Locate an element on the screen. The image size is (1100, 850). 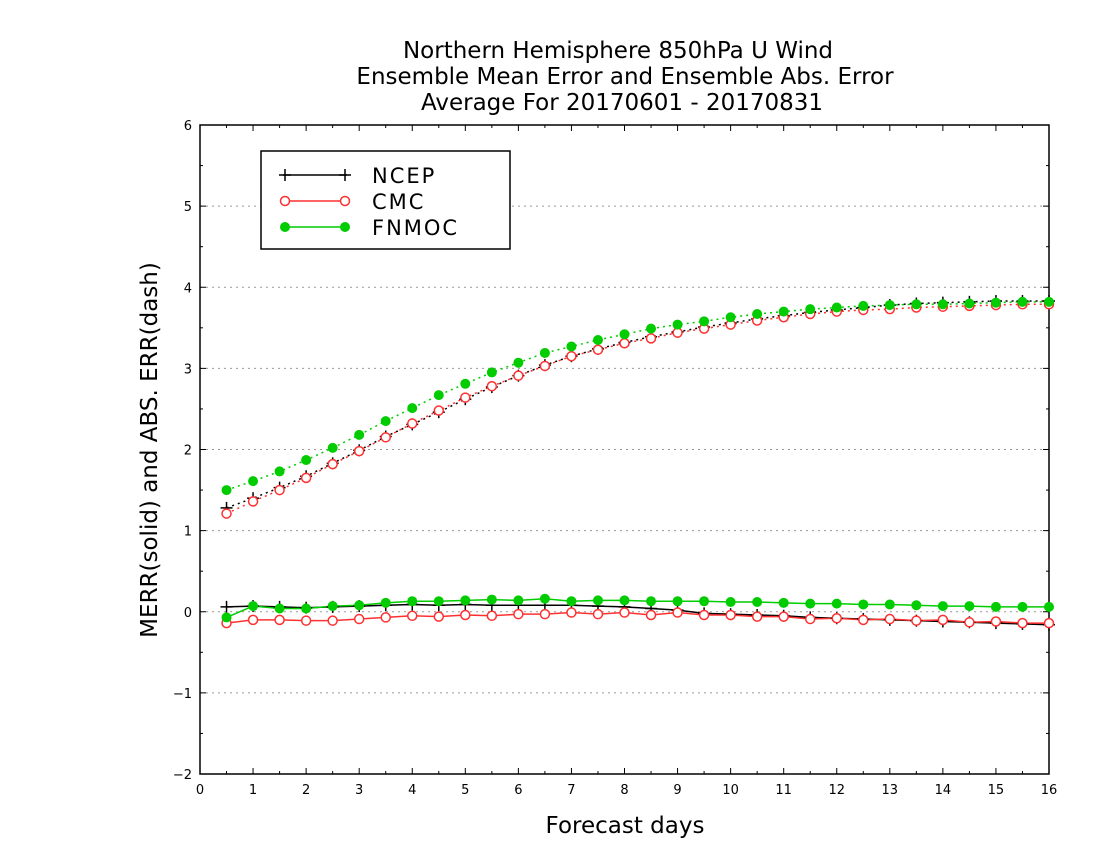
y-tick-label: 4 is located at coordinates (188, 288).